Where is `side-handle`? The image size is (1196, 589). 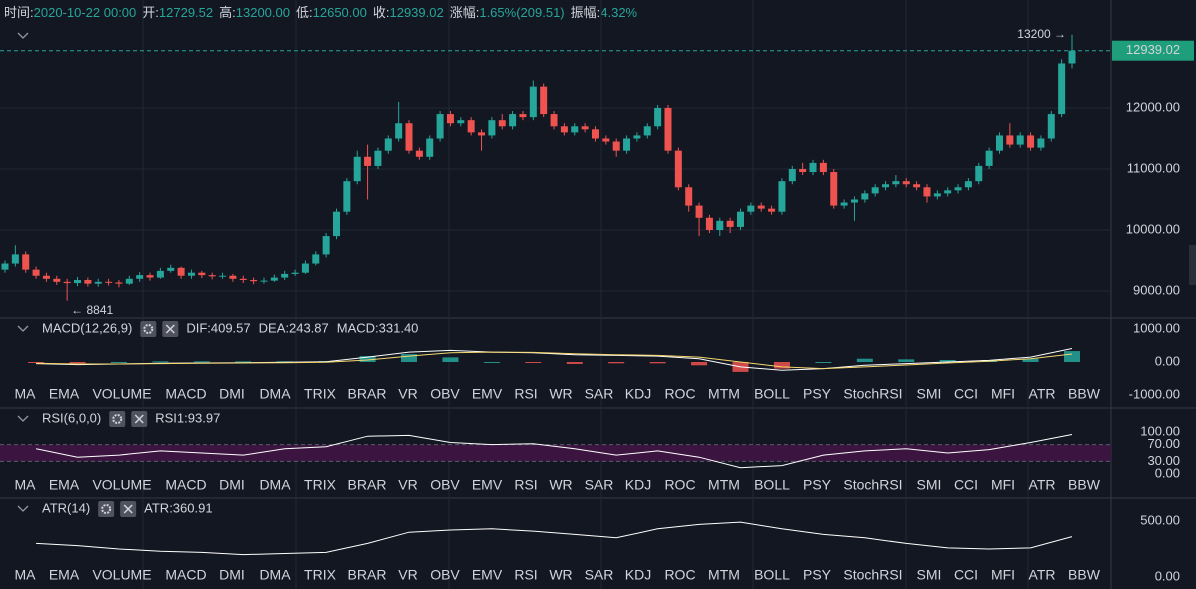
side-handle is located at coordinates (1192, 265).